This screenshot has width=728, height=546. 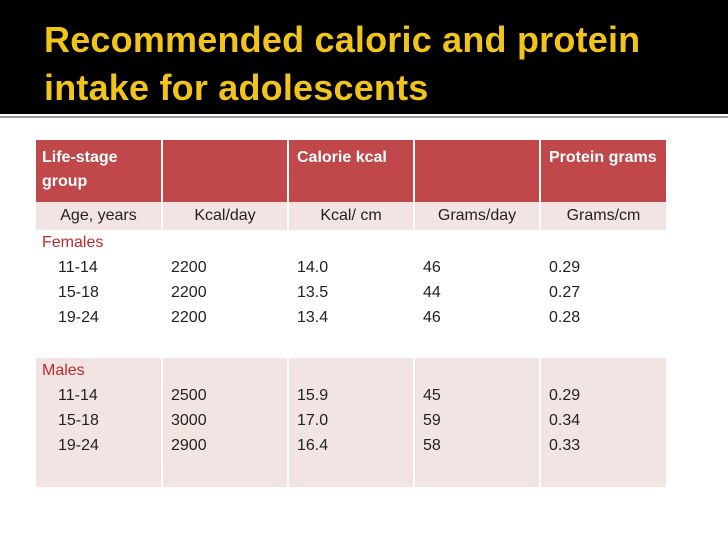 What do you see at coordinates (432, 445) in the screenshot?
I see `table-value: 58` at bounding box center [432, 445].